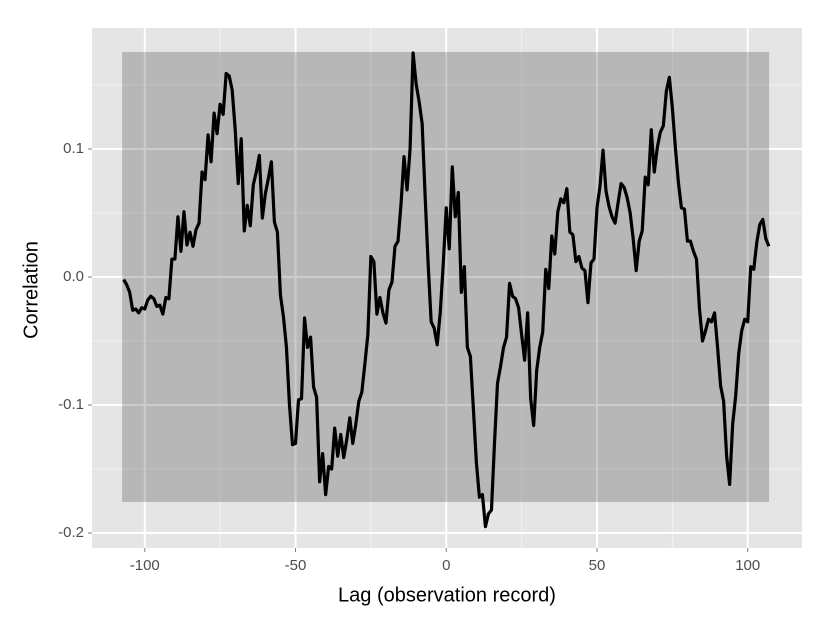  What do you see at coordinates (31, 290) in the screenshot?
I see `y-axis-title: Correlation` at bounding box center [31, 290].